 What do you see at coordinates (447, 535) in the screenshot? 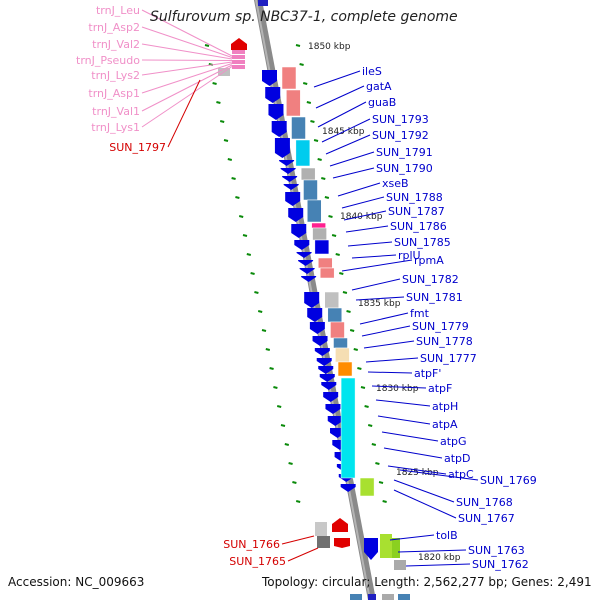
I see `gene-label: tolB` at bounding box center [447, 535].